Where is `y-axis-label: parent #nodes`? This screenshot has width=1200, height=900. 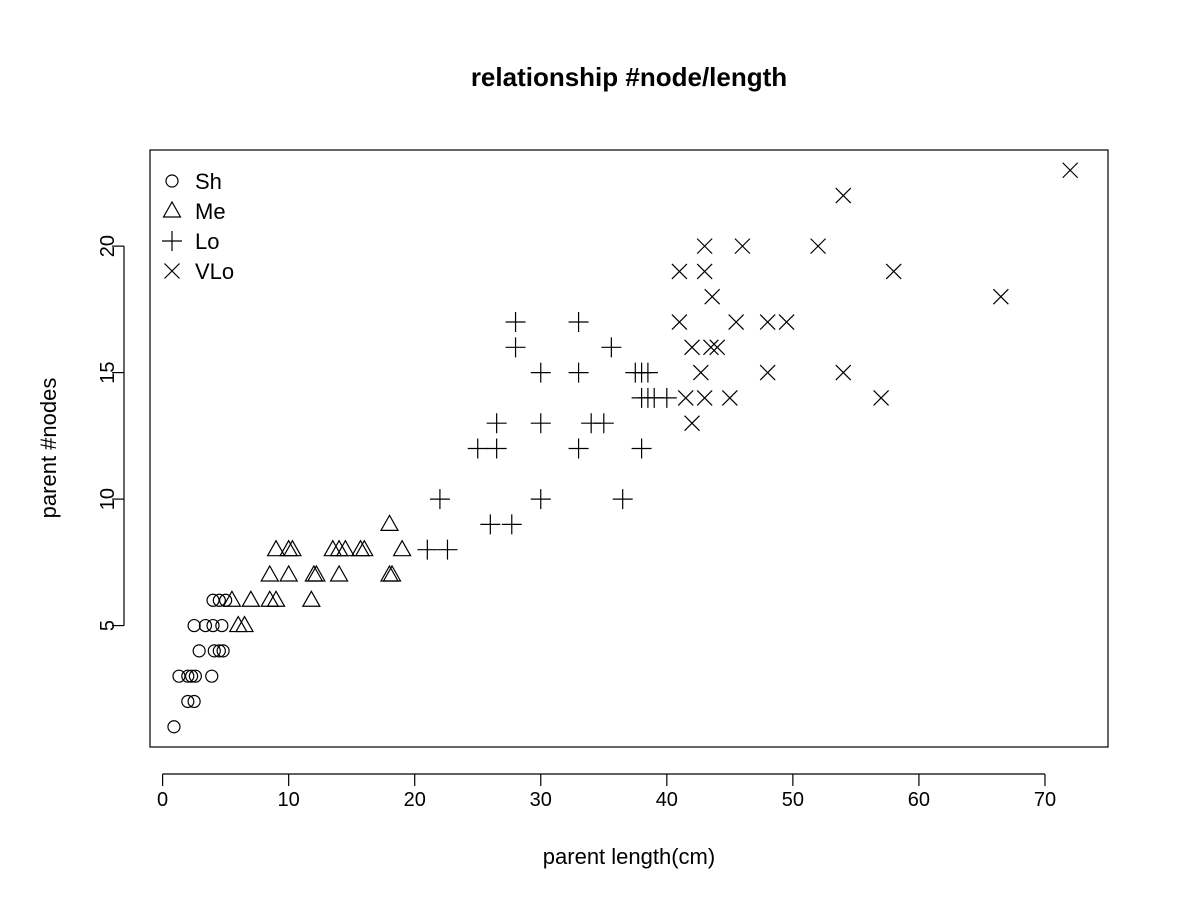 y-axis-label: parent #nodes is located at coordinates (48, 448).